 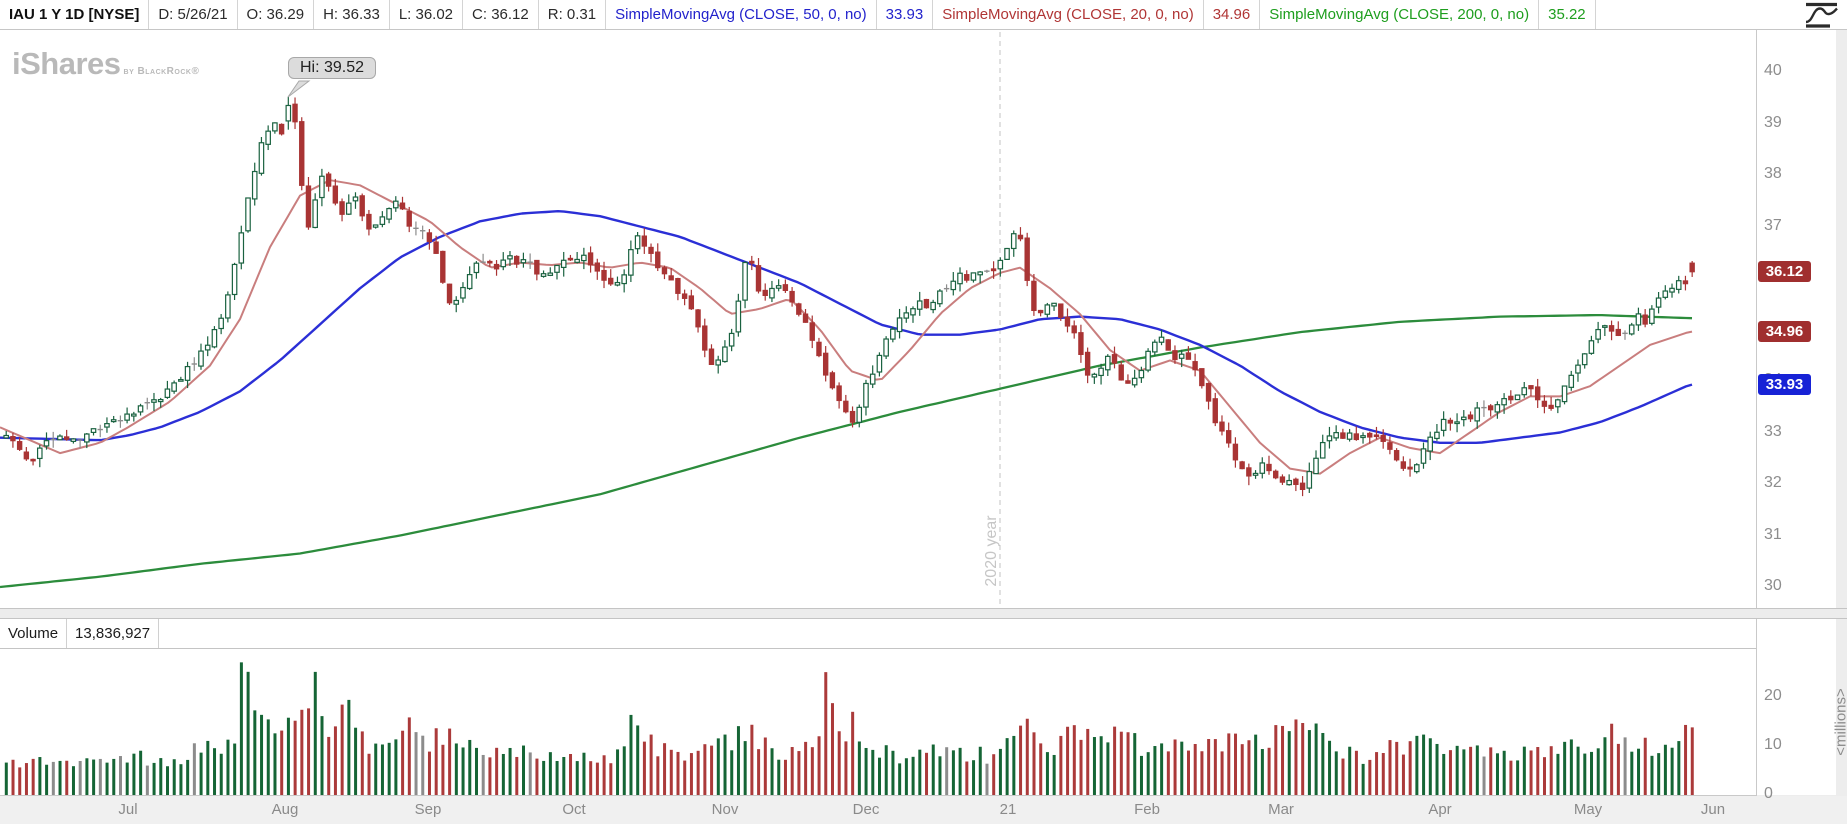 What do you see at coordinates (501, 14) in the screenshot?
I see `toolbar-cell-5: C: 36.12` at bounding box center [501, 14].